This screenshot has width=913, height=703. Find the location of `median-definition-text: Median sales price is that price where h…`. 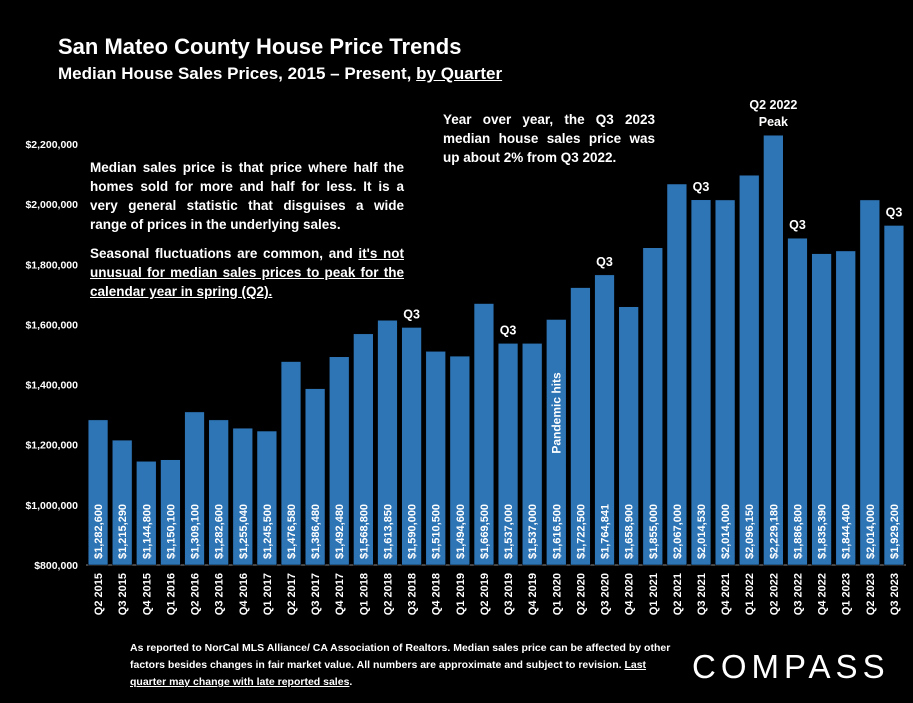

median-definition-text: Median sales price is that price where h… is located at coordinates (247, 196).